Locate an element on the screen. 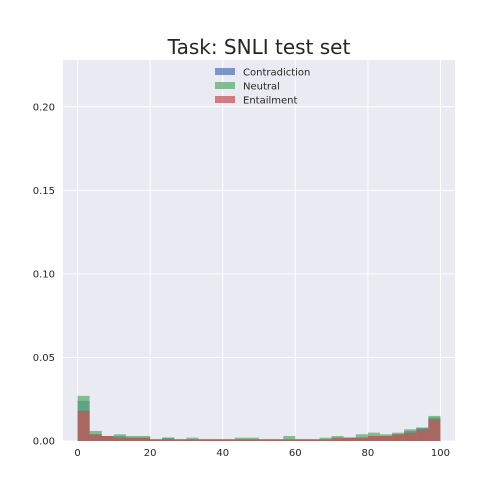 The width and height of the screenshot is (504, 504). legend-item-entailment: Entailment is located at coordinates (256, 101).